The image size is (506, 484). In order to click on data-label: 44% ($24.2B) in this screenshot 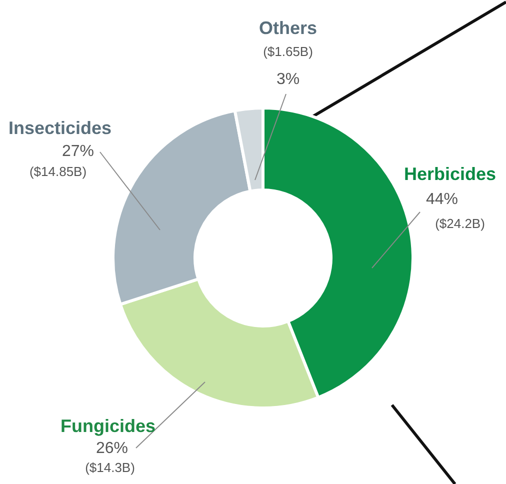, I will do `click(455, 211)`.